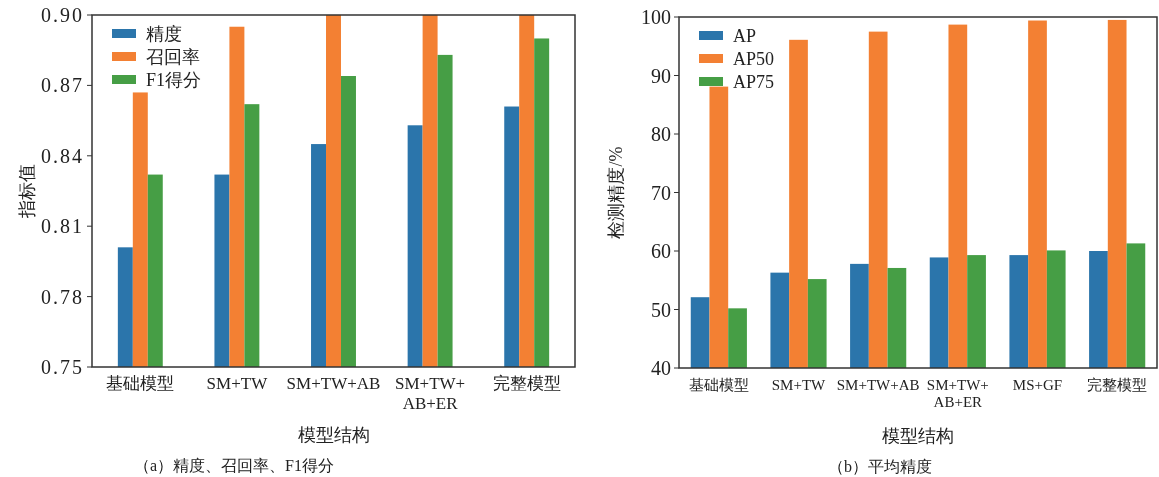  Describe the element at coordinates (661, 192) in the screenshot. I see `y-tick-label: 70` at that location.